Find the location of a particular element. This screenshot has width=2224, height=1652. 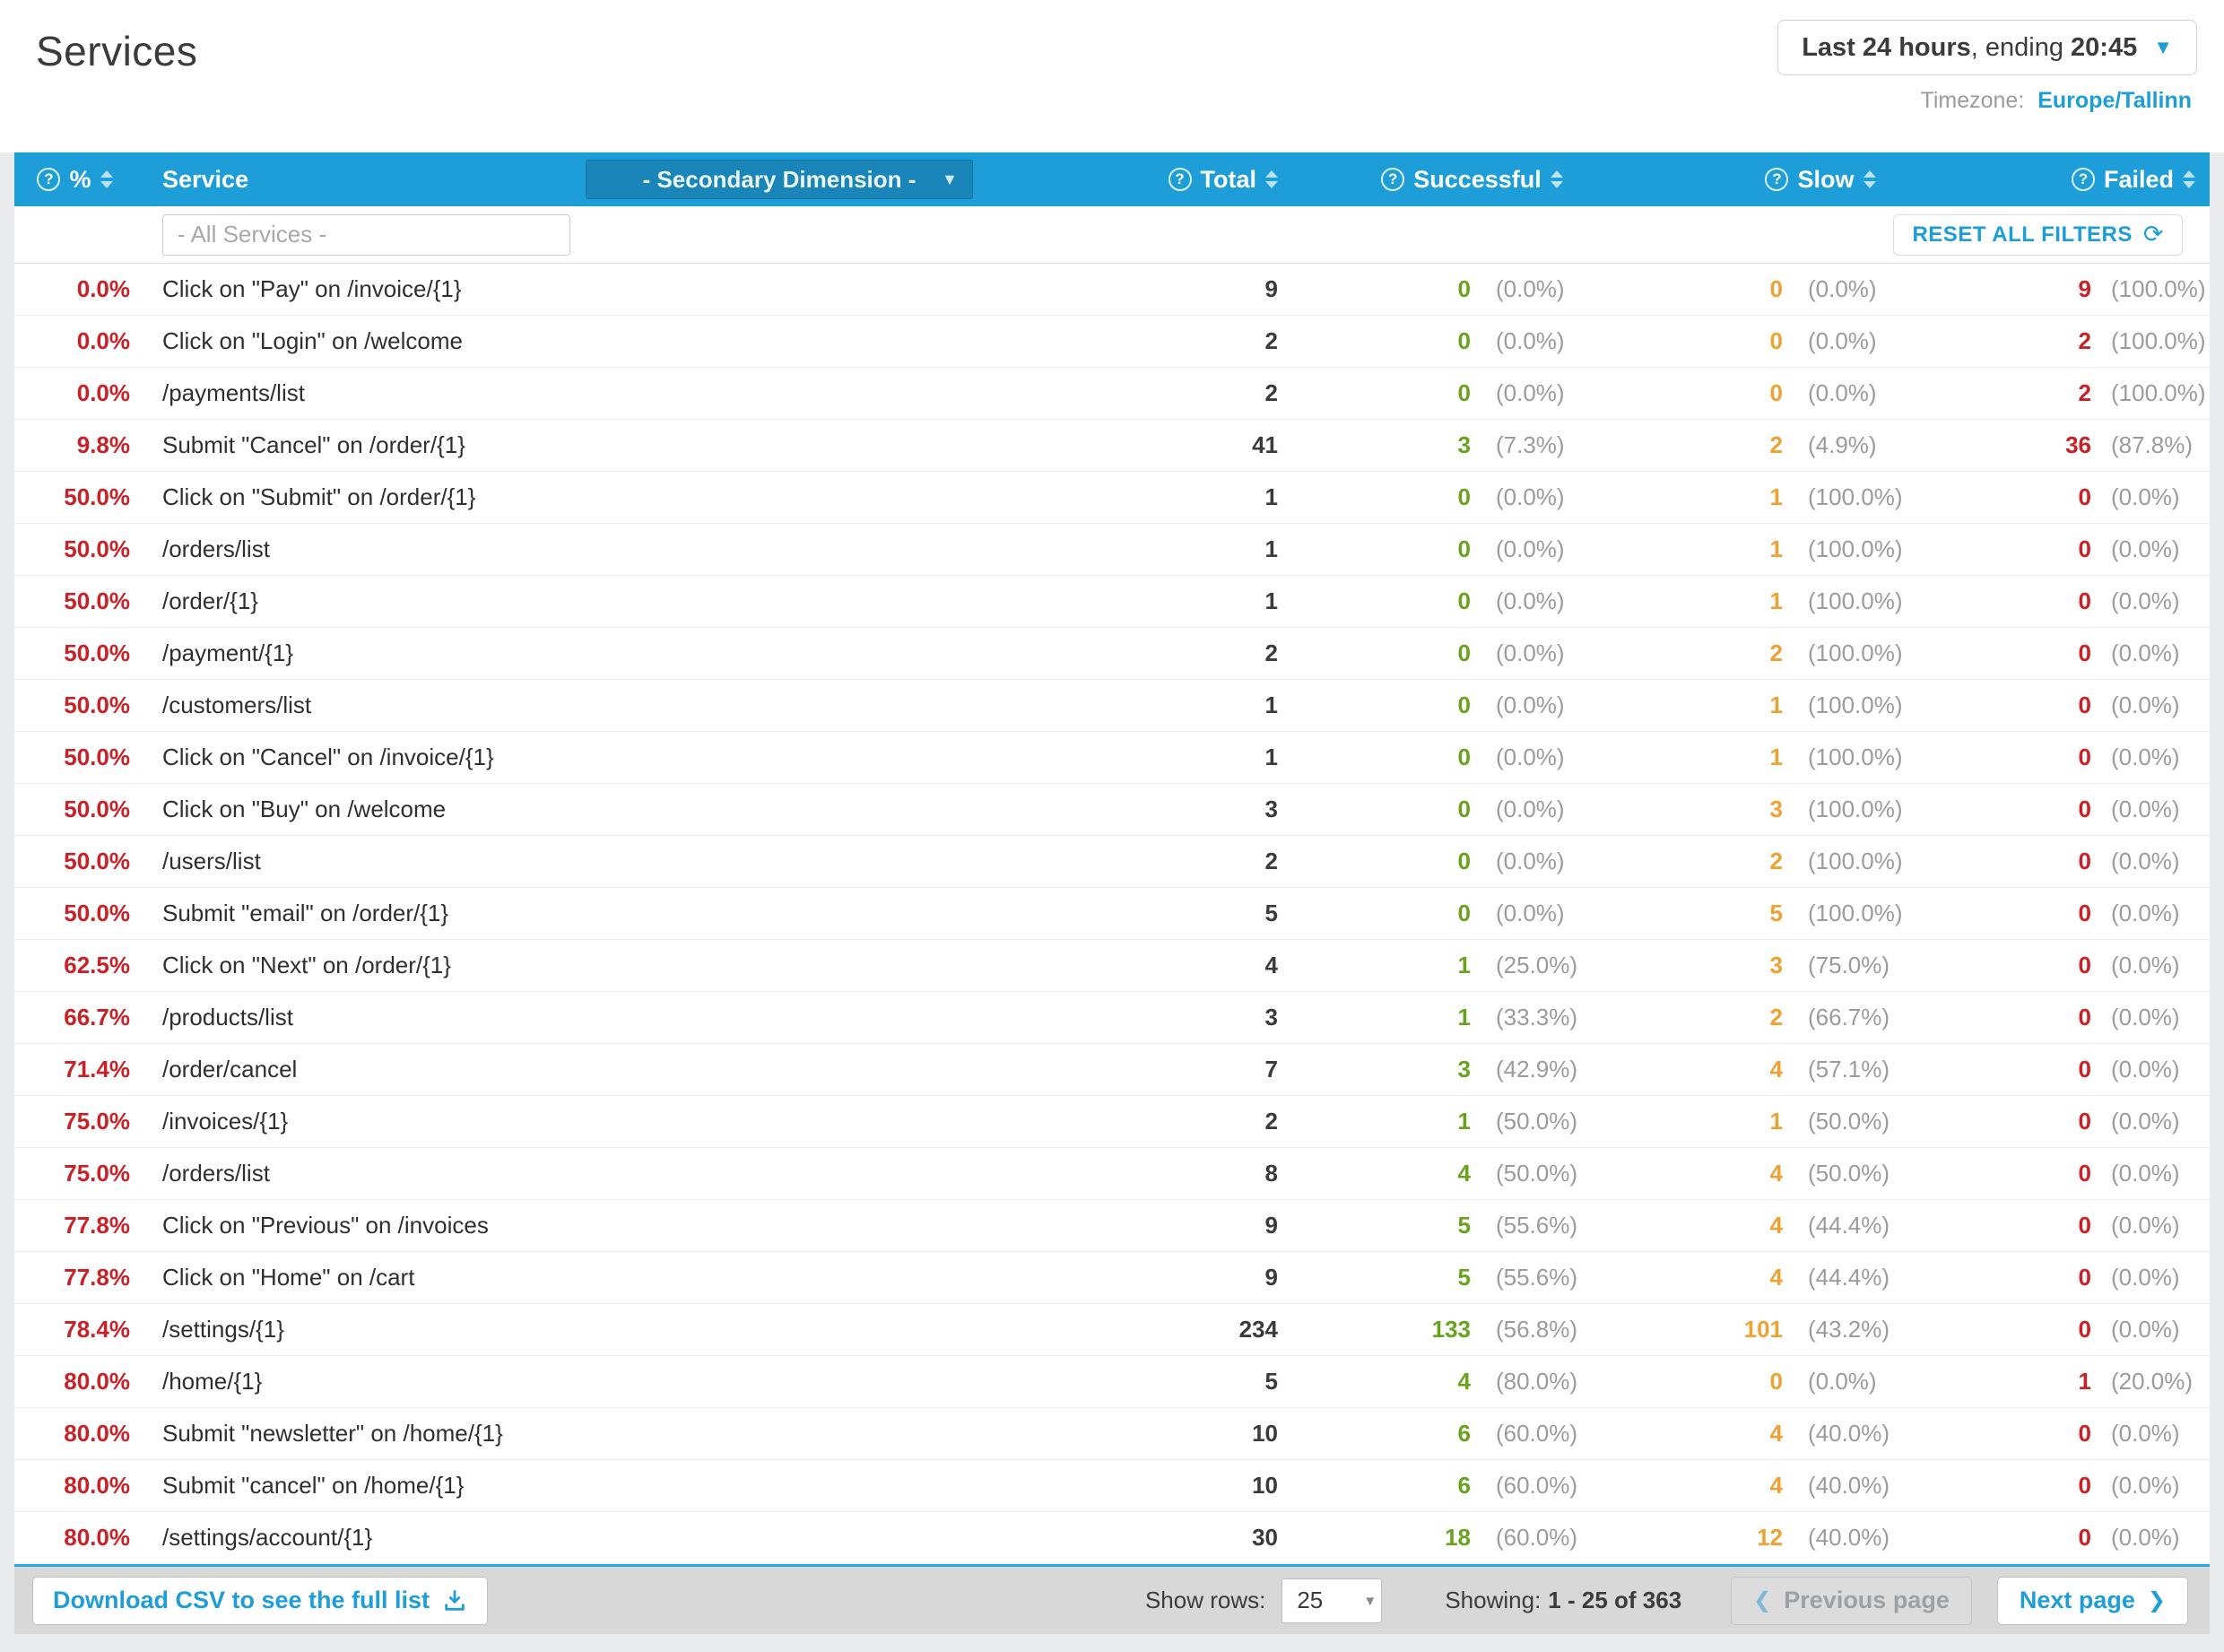

column-header-successful: ? Successful is located at coordinates (1472, 179).